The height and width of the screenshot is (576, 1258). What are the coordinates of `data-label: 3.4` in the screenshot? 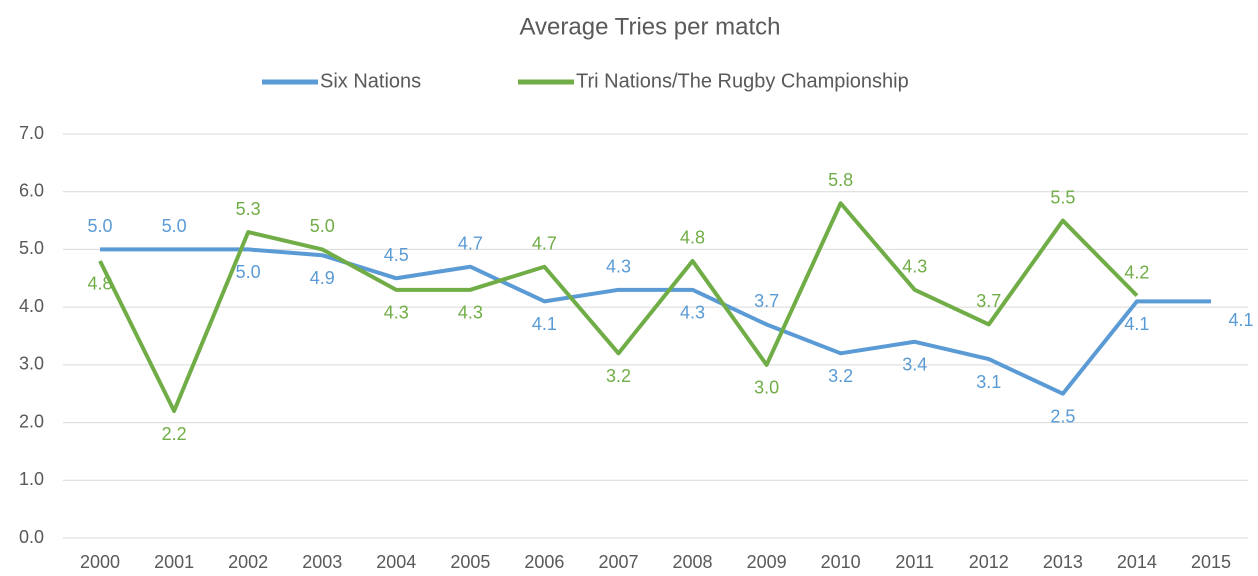 It's located at (914, 365).